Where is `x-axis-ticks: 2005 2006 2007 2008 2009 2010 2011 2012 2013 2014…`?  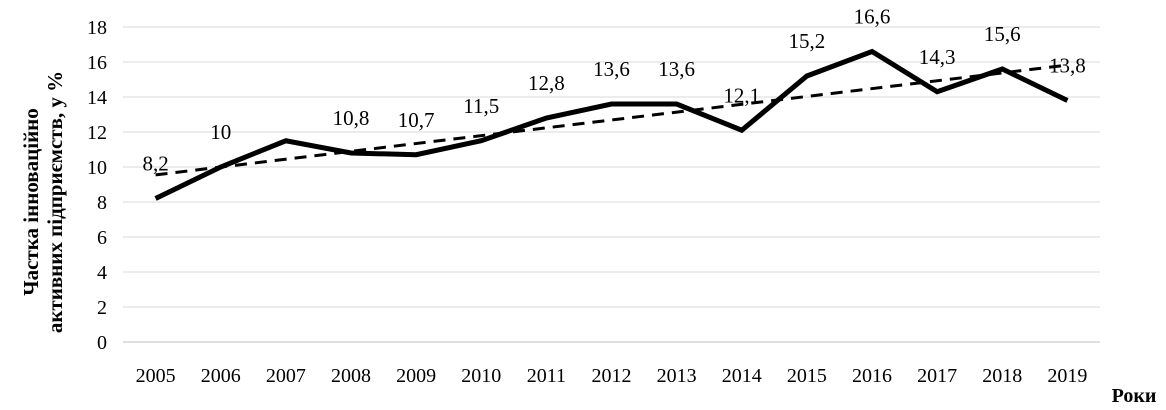 x-axis-ticks: 2005 2006 2007 2008 2009 2010 2011 2012 2013 2014… is located at coordinates (612, 376).